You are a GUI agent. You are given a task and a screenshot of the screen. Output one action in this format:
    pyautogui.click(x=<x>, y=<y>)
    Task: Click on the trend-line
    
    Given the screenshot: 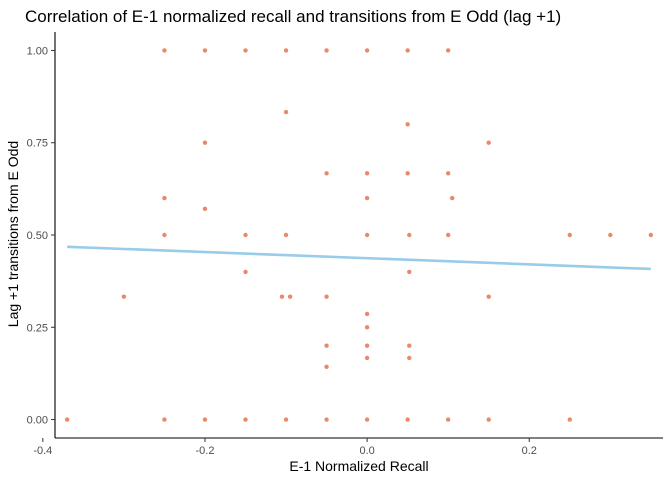 What is the action you would take?
    pyautogui.click(x=359, y=258)
    